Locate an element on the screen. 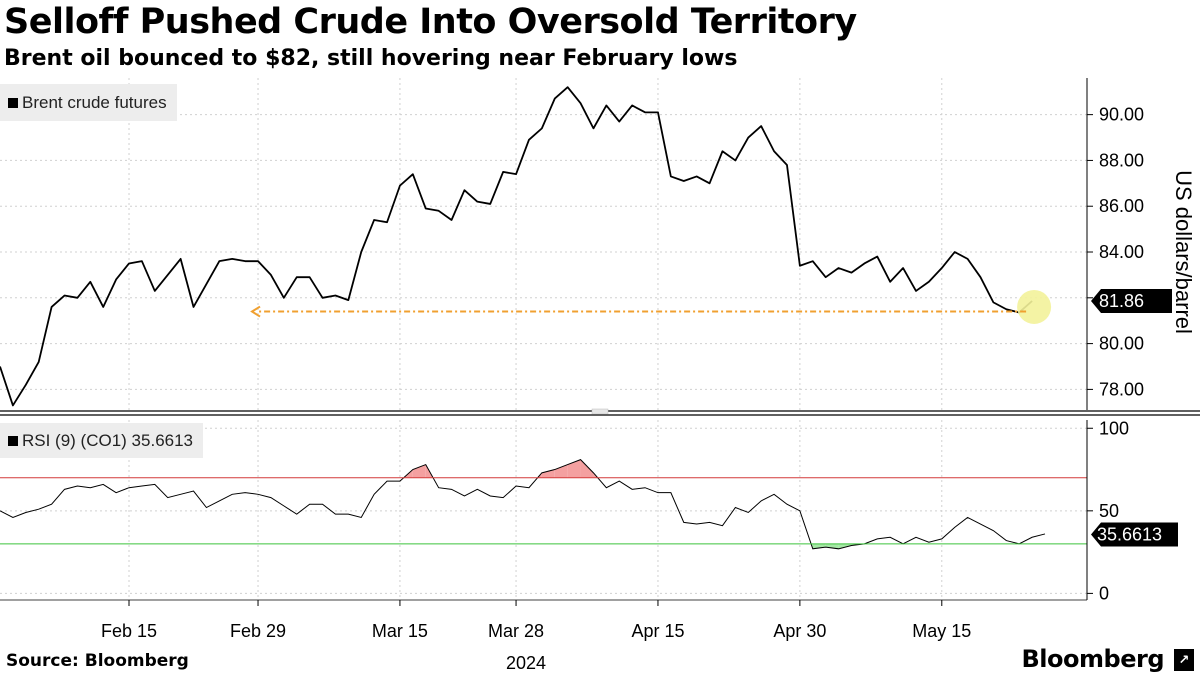 The image size is (1200, 675). last-price-value: 81.86 is located at coordinates (1121, 301).